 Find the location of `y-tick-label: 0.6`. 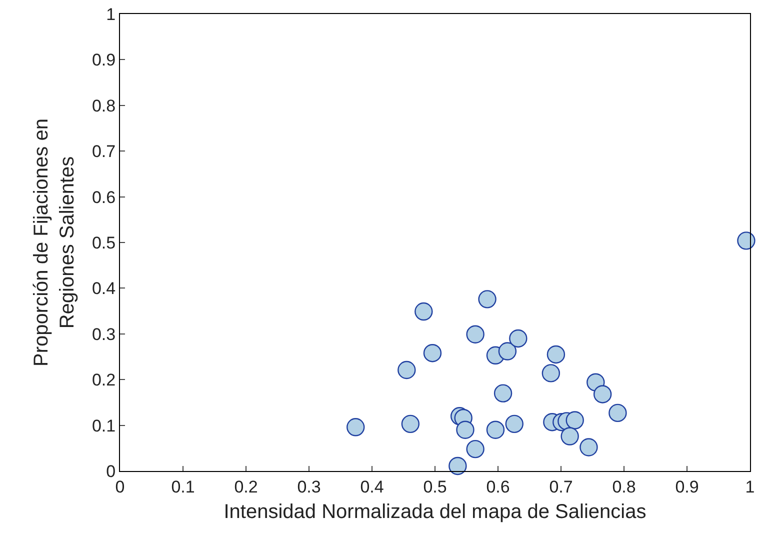

y-tick-label: 0.6 is located at coordinates (104, 197).